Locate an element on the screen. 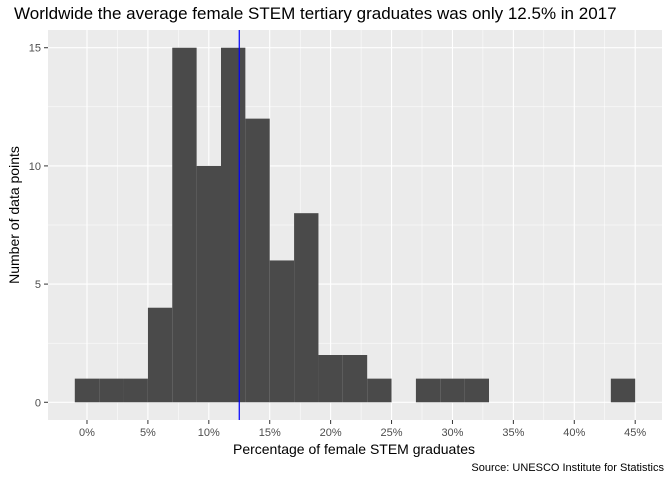 This screenshot has height=480, width=672. source-caption: Source: UNESCO Institute for Statistics is located at coordinates (567, 468).